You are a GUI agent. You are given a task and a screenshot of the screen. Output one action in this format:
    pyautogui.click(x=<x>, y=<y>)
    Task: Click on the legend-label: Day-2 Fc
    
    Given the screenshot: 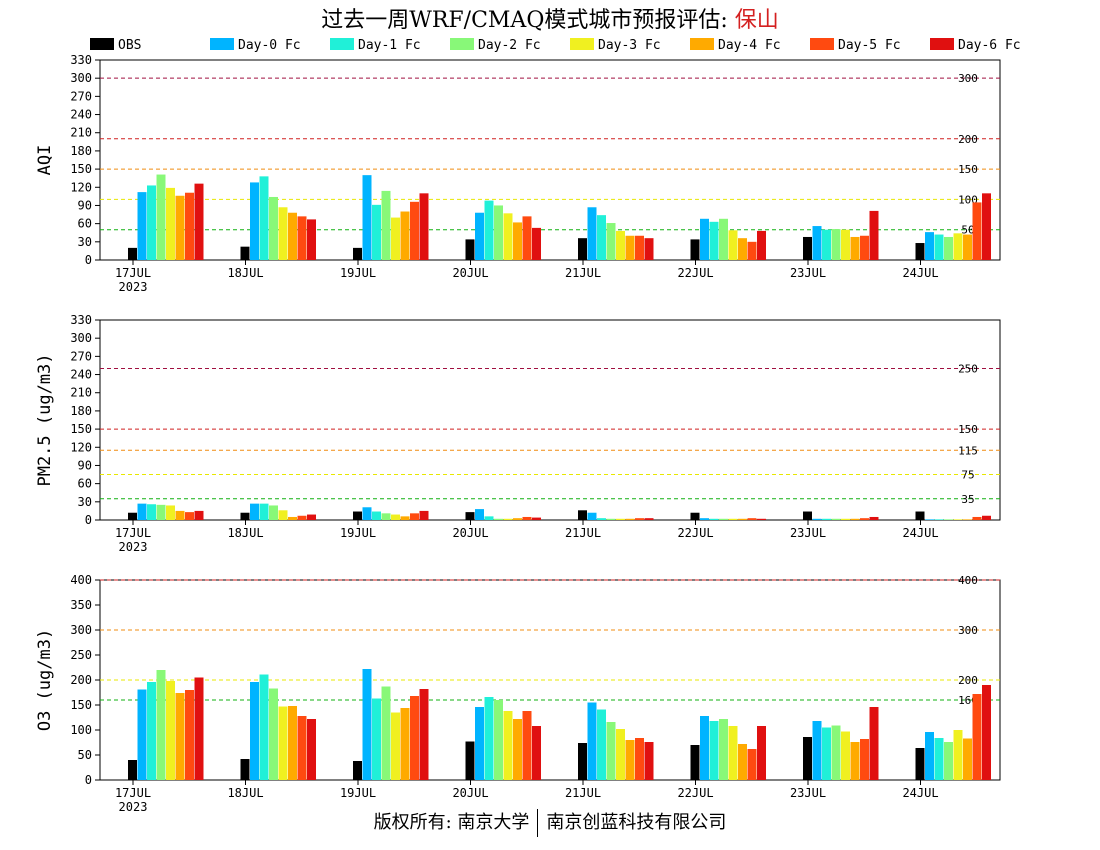 What is the action you would take?
    pyautogui.click(x=509, y=45)
    